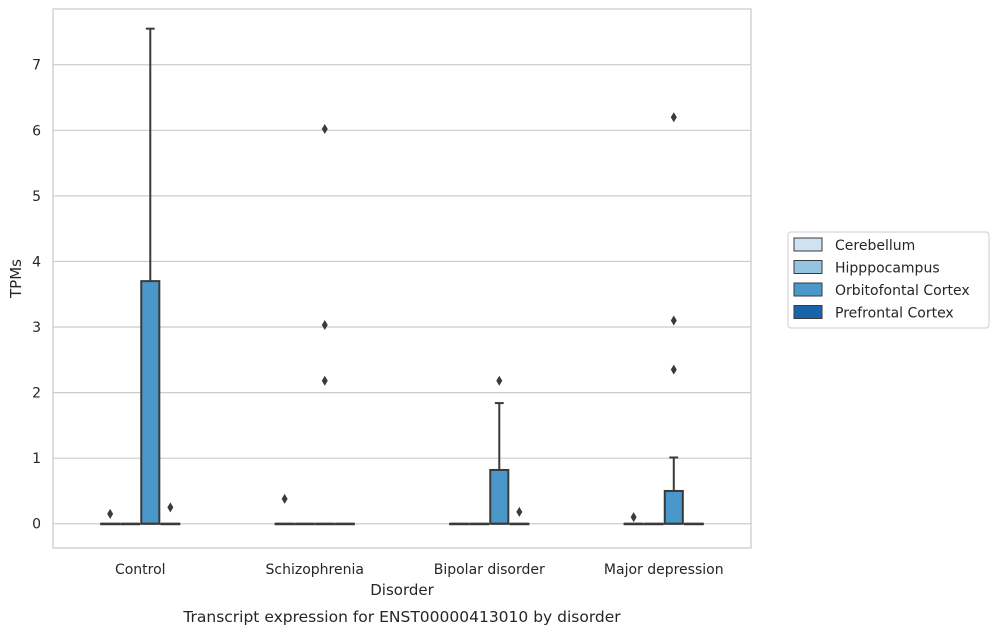 The width and height of the screenshot is (999, 634). I want to click on legend-label: Orbitofontal Cortex, so click(902, 291).